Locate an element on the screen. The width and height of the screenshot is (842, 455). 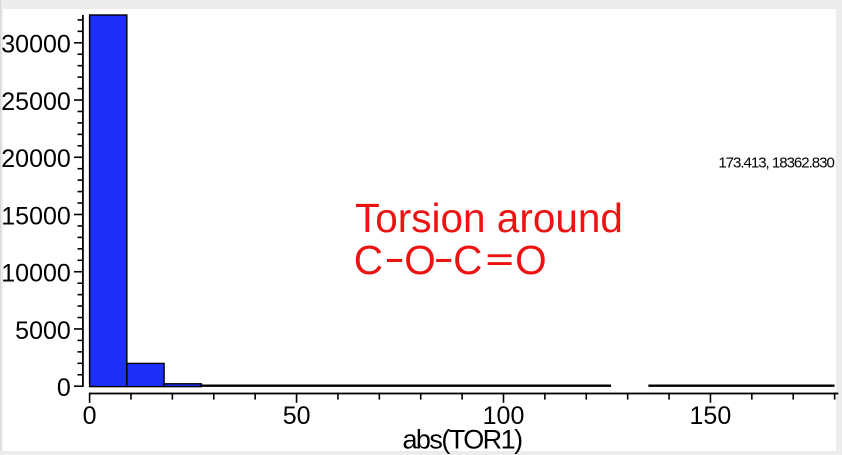
svg-text: Torsion around is located at coordinates (489, 218).